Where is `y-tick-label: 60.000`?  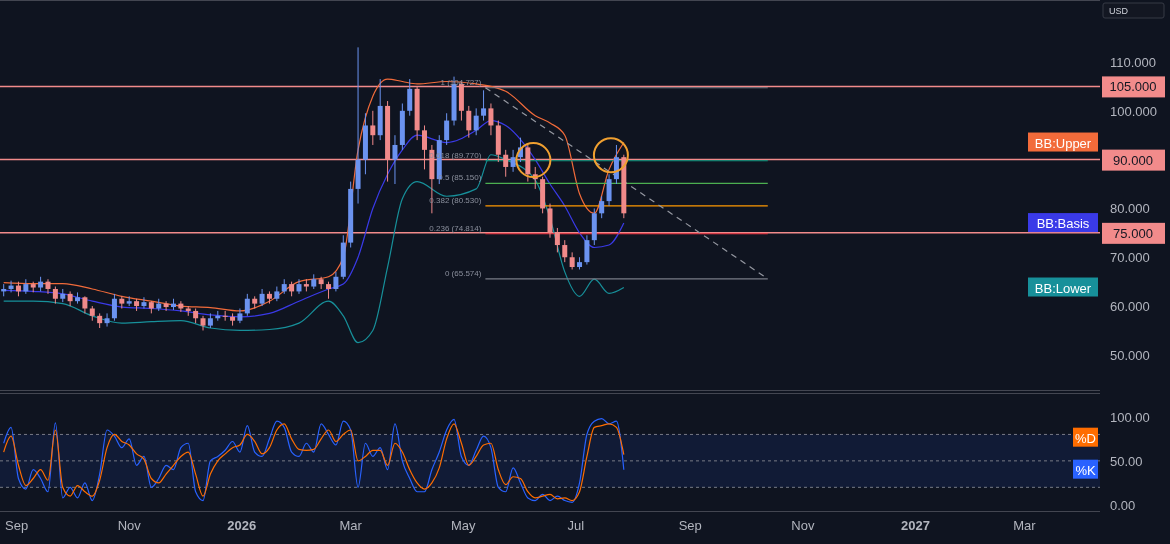 y-tick-label: 60.000 is located at coordinates (1130, 307).